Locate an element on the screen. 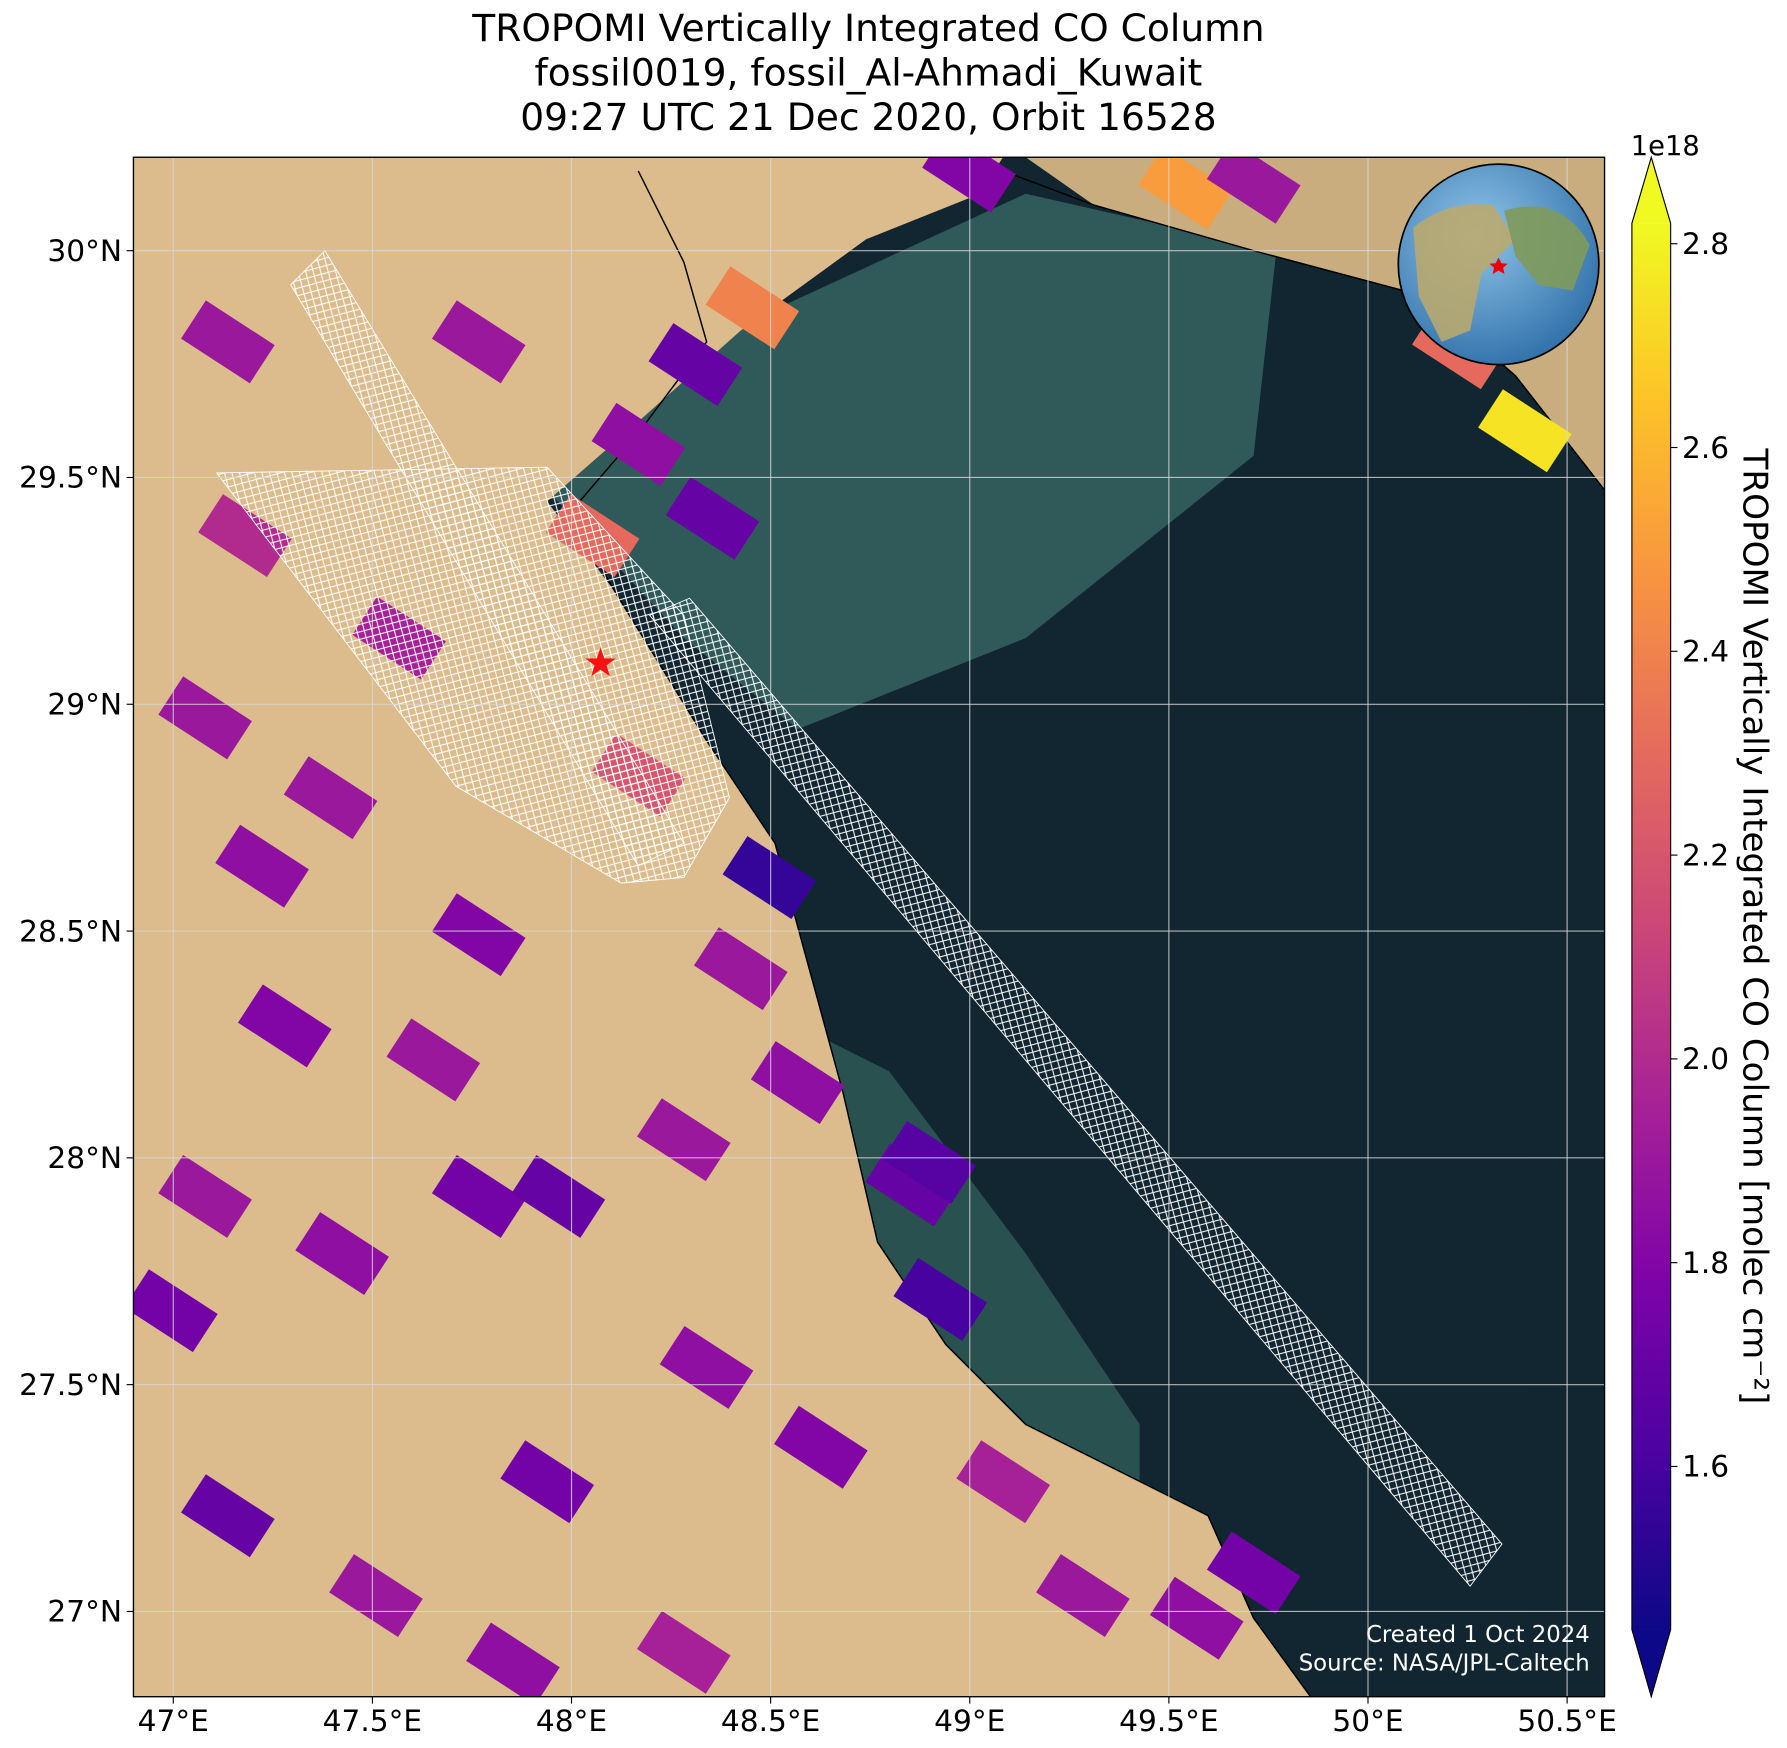 The width and height of the screenshot is (1787, 1748). subtitle: 09:27 UTC 21 Dec 2020, Orbit 16528 is located at coordinates (868, 117).